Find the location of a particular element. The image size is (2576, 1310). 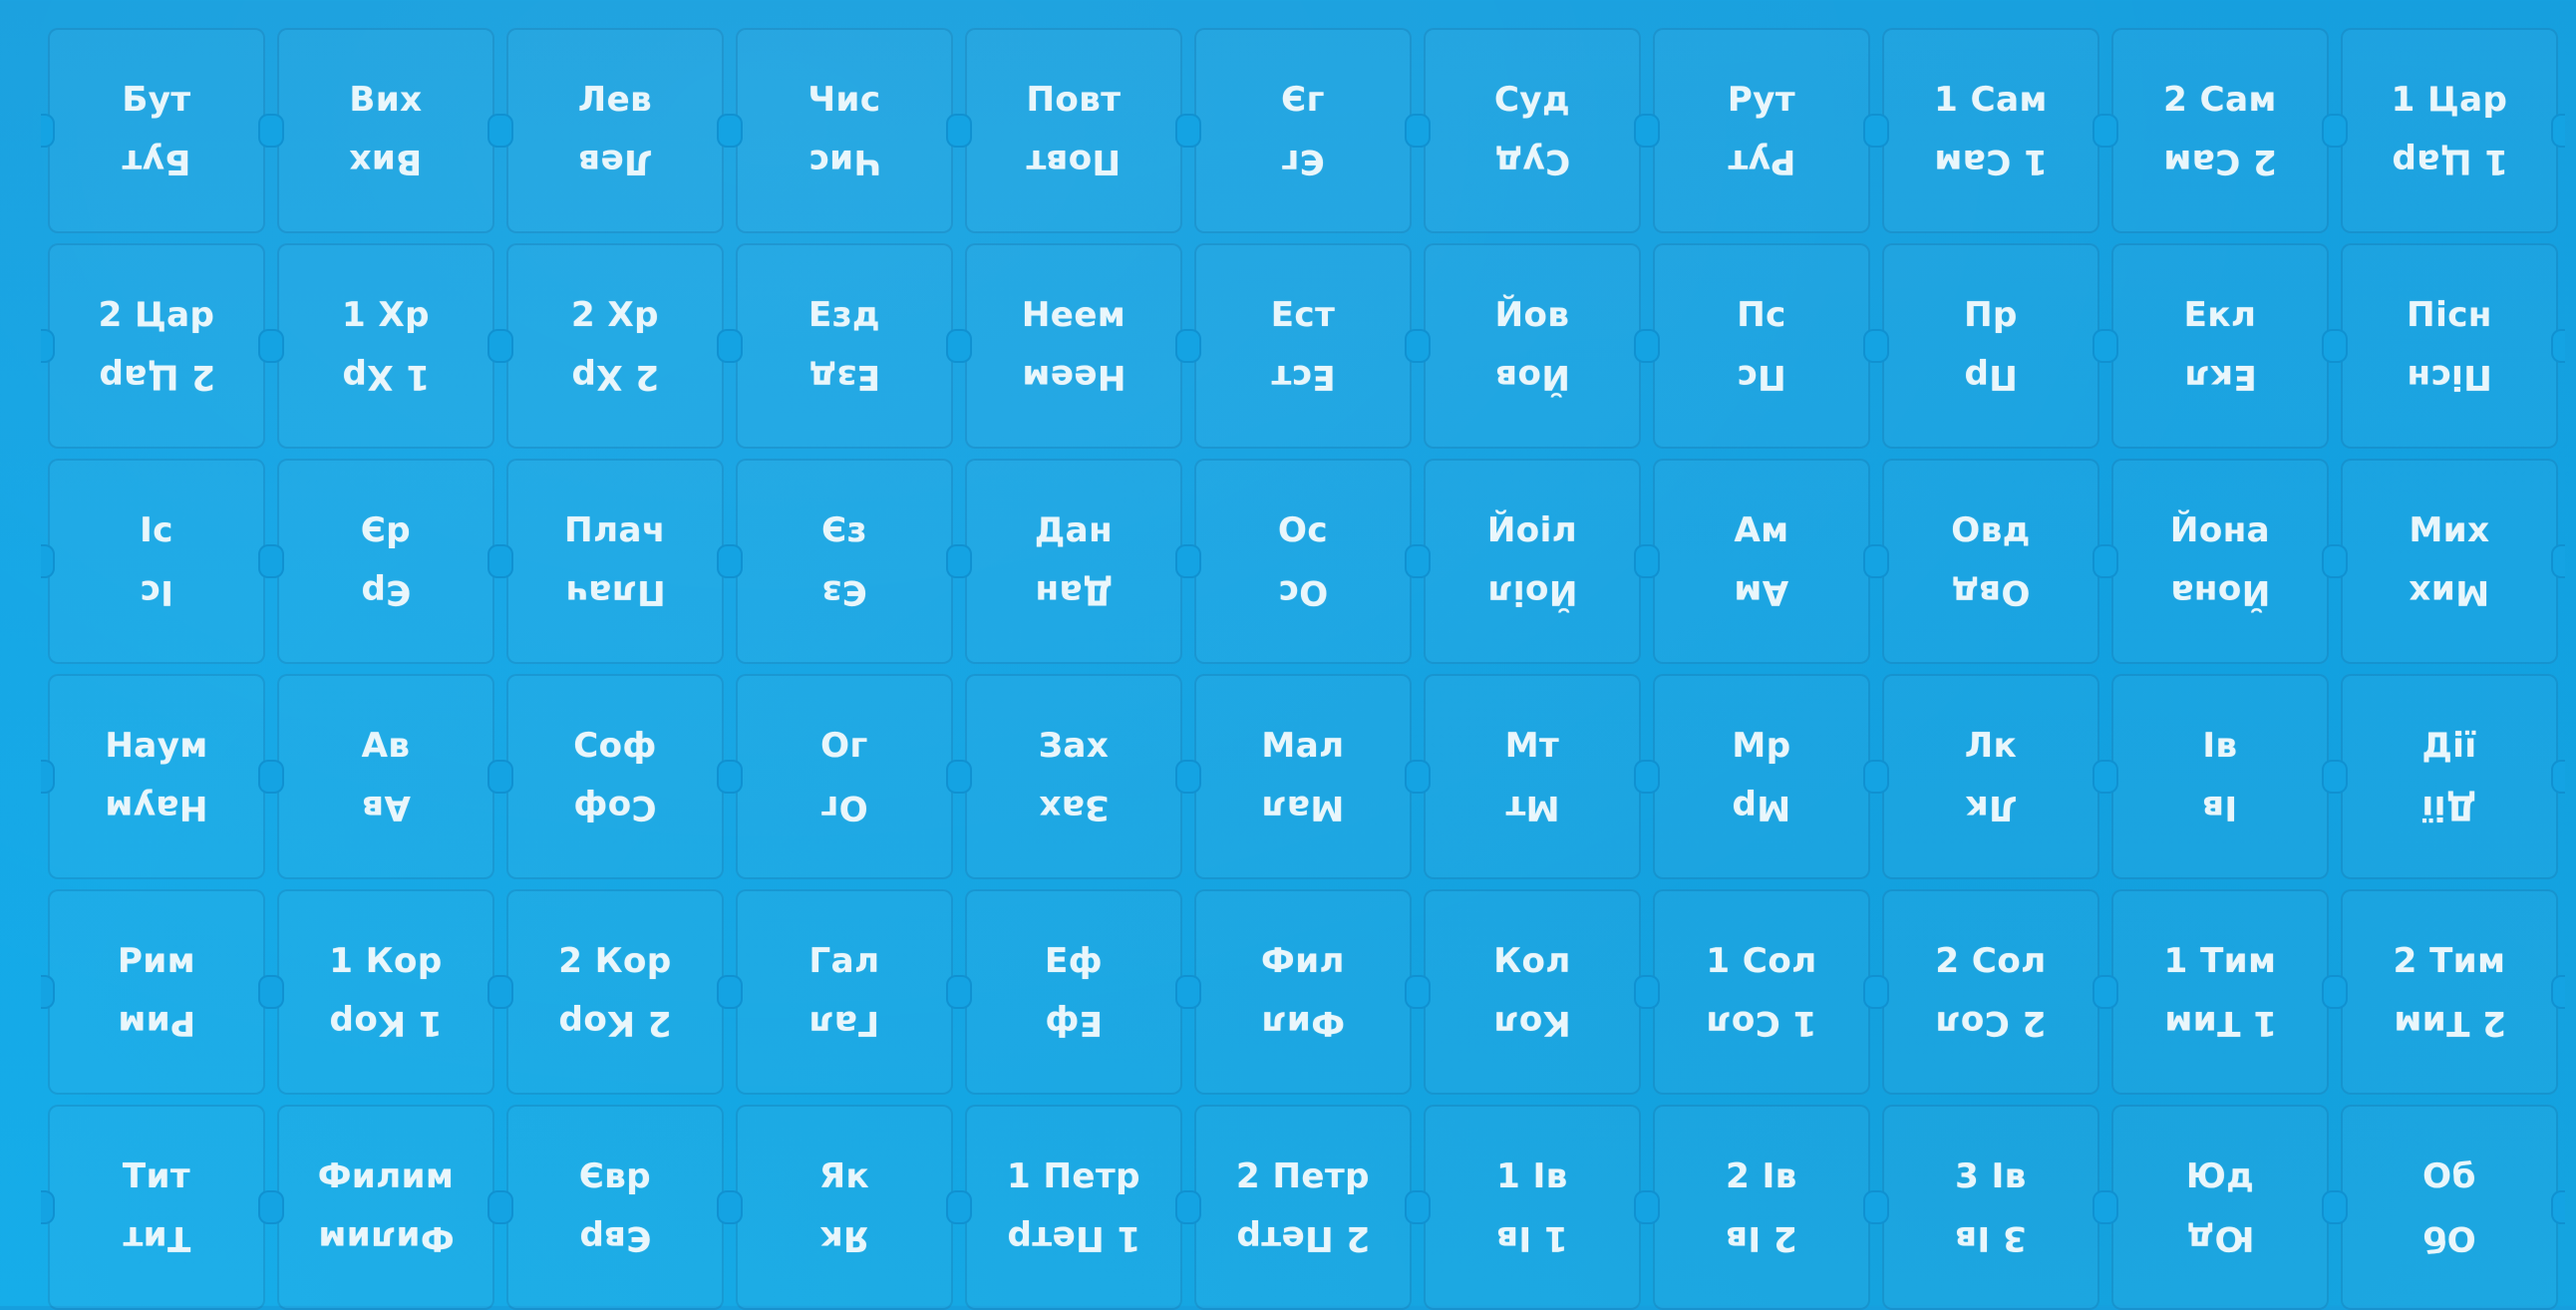

index-tab: Об Об is located at coordinates (2449, 1207).